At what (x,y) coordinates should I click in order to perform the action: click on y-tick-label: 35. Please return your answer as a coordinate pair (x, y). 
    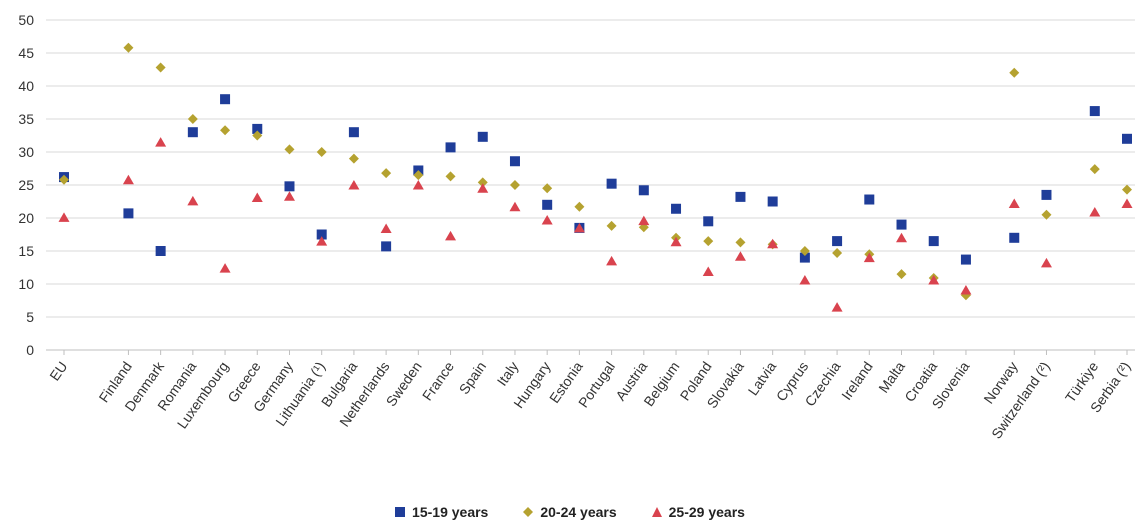
    Looking at the image, I should click on (26, 119).